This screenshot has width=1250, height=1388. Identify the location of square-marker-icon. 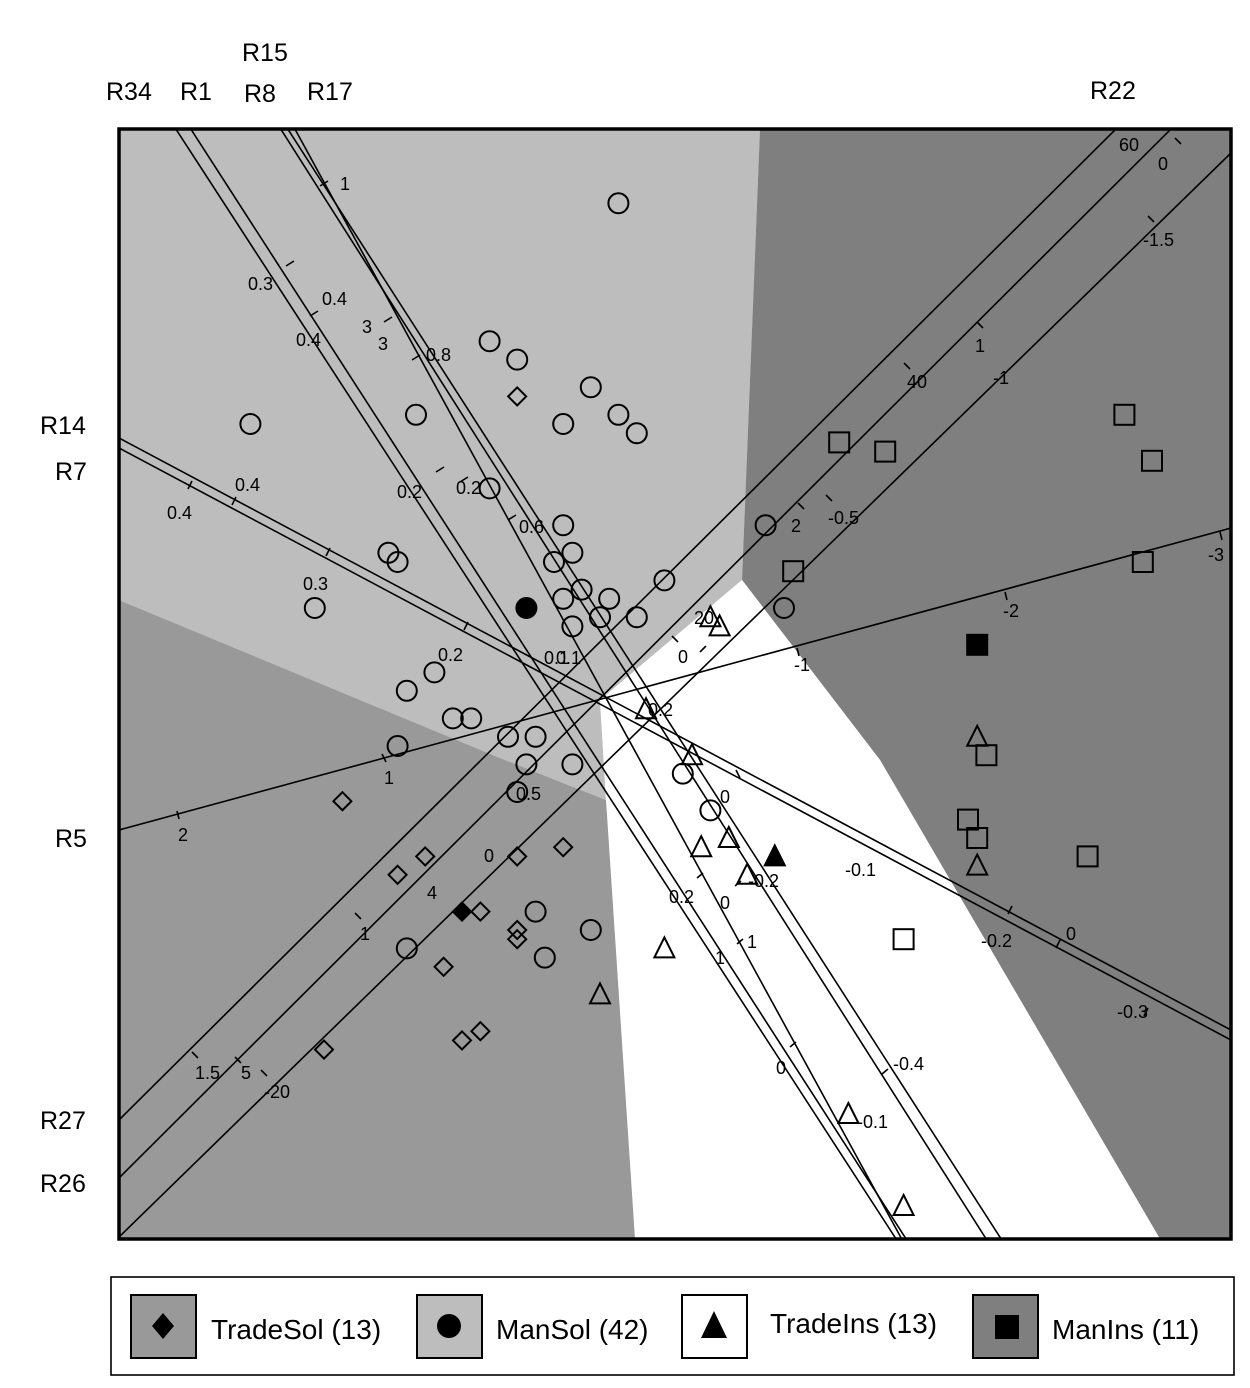
(1007, 1327).